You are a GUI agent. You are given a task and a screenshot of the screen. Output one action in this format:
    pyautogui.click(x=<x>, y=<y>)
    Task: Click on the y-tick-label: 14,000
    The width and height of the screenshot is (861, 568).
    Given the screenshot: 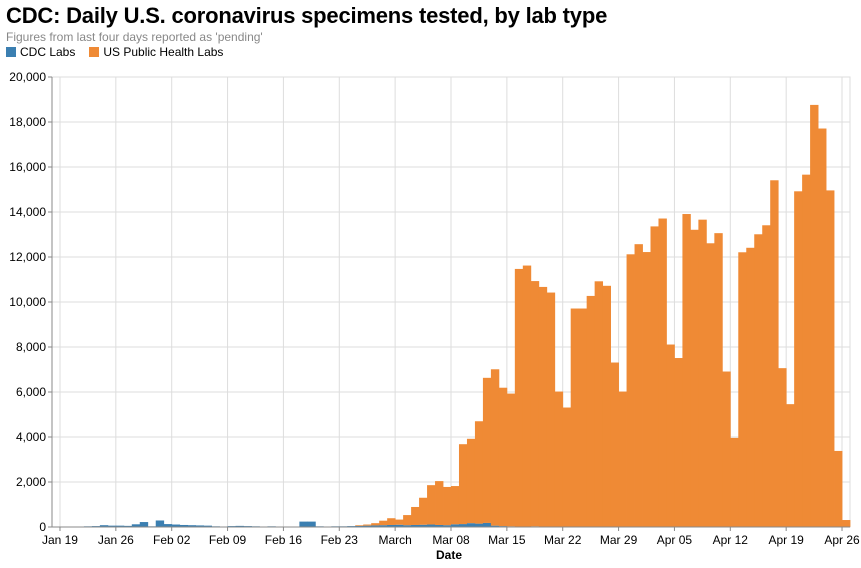 What is the action you would take?
    pyautogui.click(x=27, y=212)
    